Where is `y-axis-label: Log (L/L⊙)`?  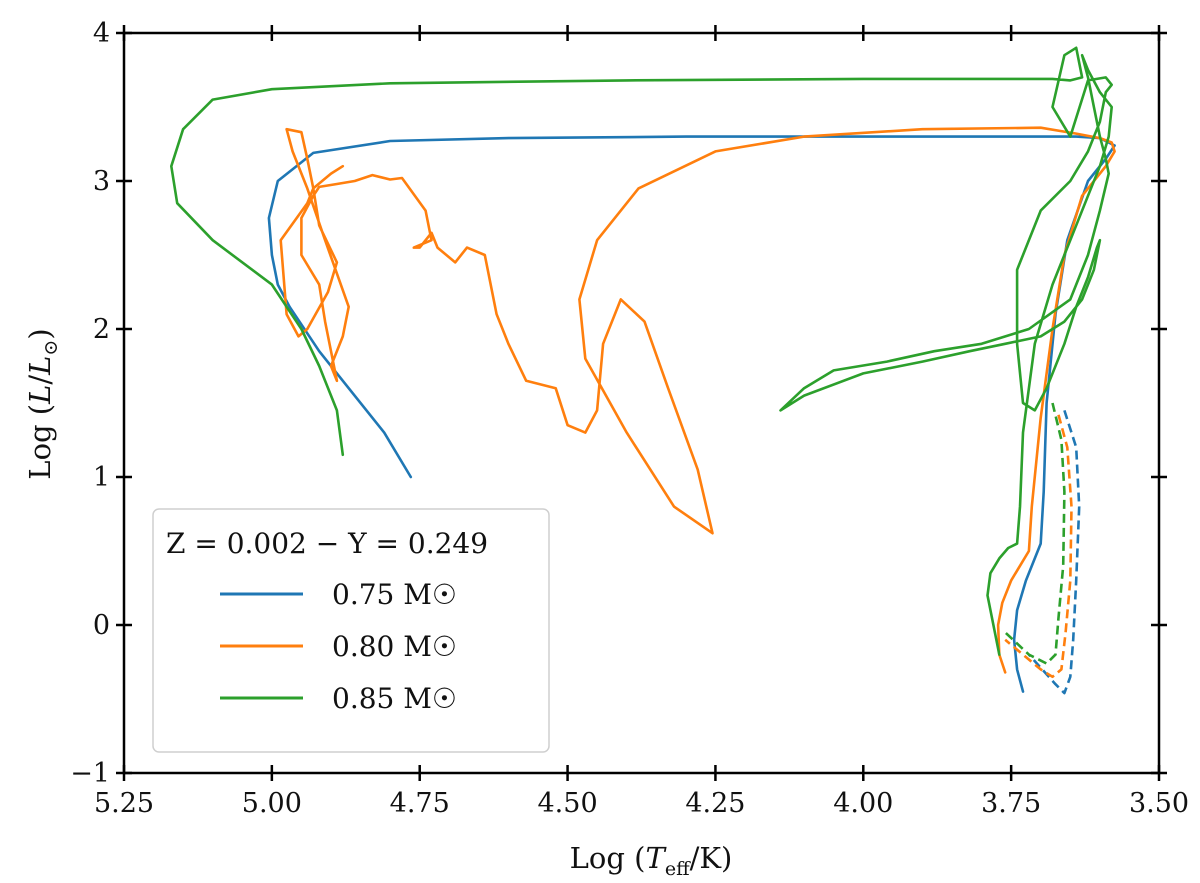
y-axis-label: Log (L/L⊙) is located at coordinates (42, 403).